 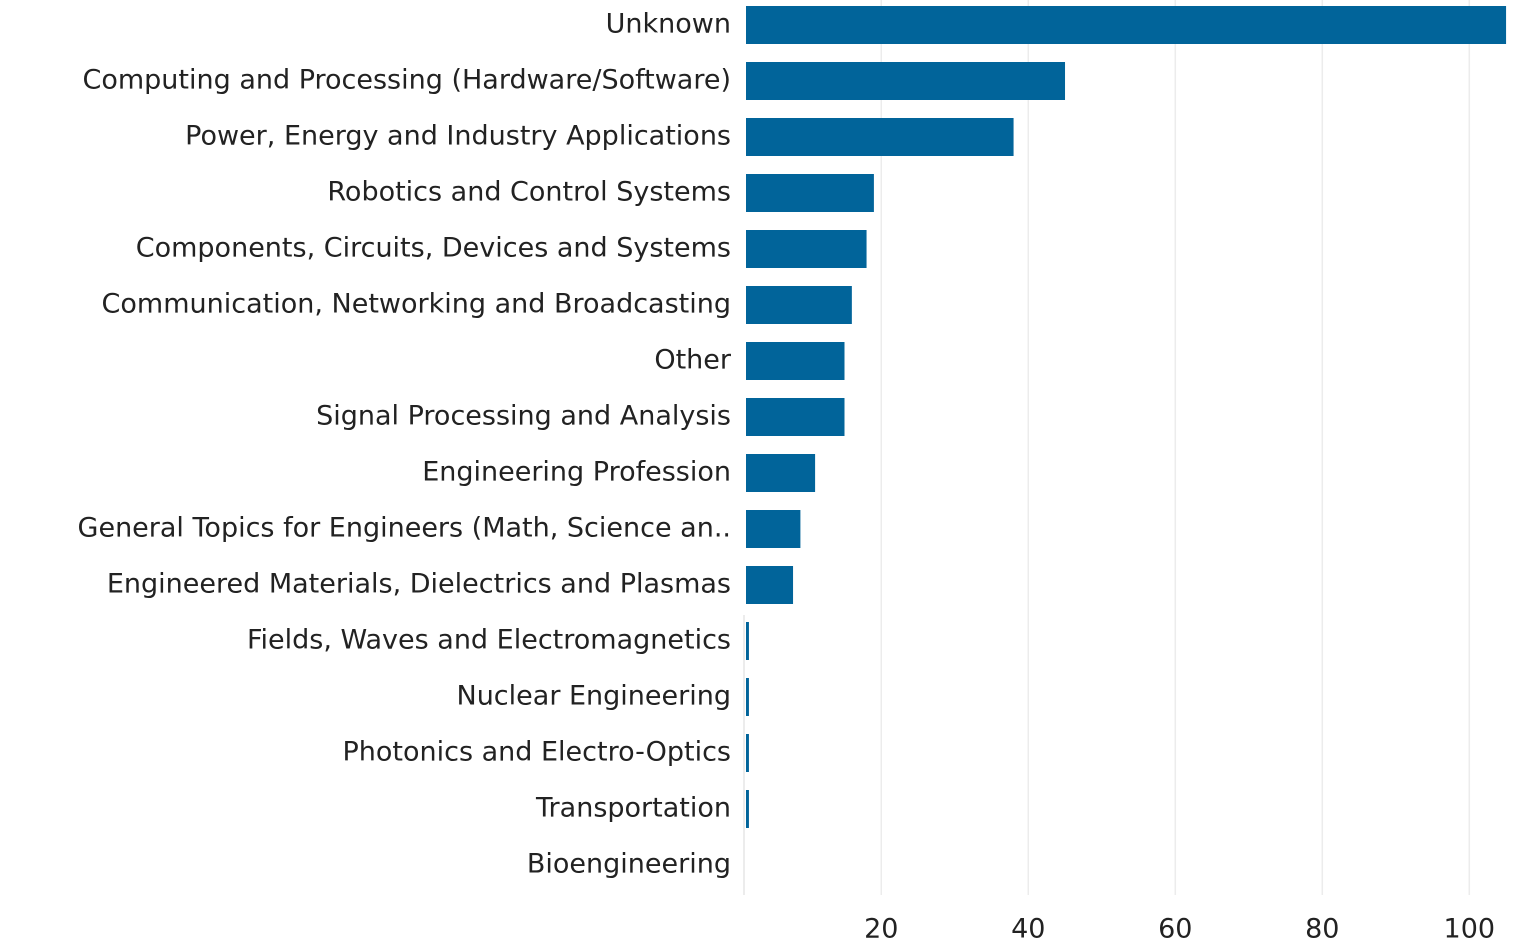 I want to click on y-tick-label: Transportation, so click(x=633, y=808).